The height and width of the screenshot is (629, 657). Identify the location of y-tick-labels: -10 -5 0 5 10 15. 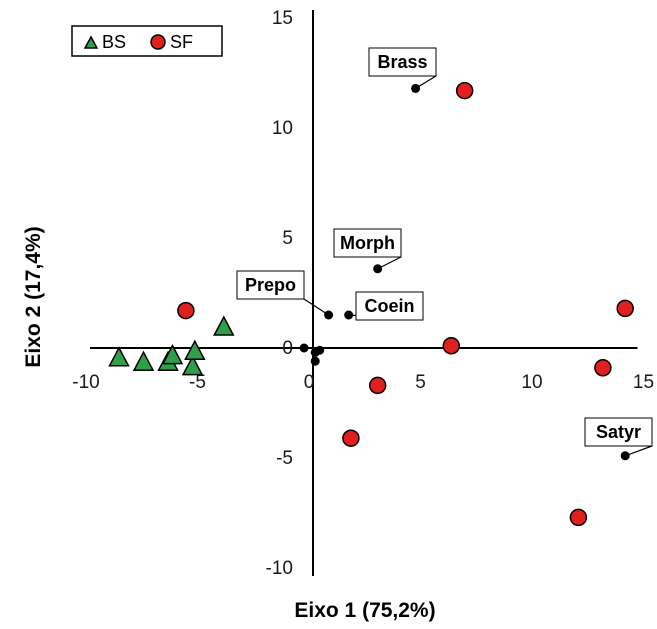
(279, 293).